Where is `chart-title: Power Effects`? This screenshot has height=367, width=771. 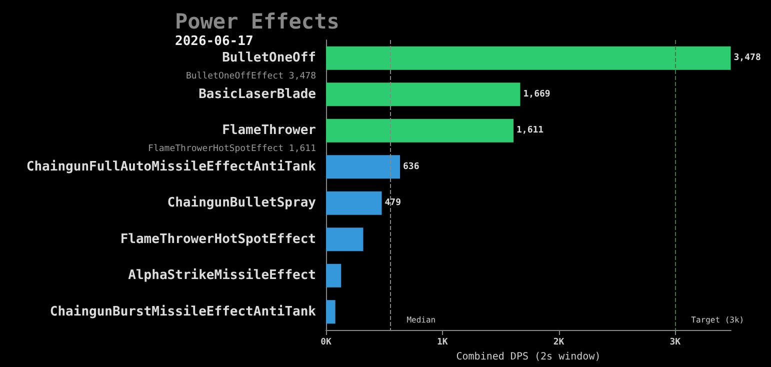 chart-title: Power Effects is located at coordinates (257, 22).